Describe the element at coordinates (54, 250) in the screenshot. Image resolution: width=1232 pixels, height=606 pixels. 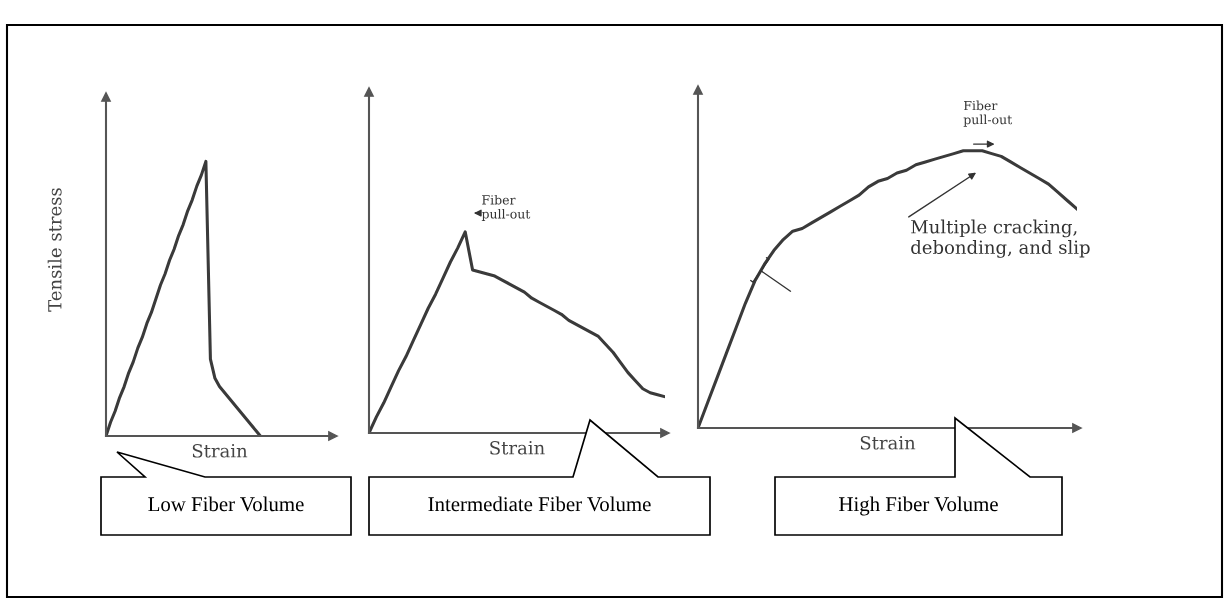
I see `y-axis-title: Tensile stress` at that location.